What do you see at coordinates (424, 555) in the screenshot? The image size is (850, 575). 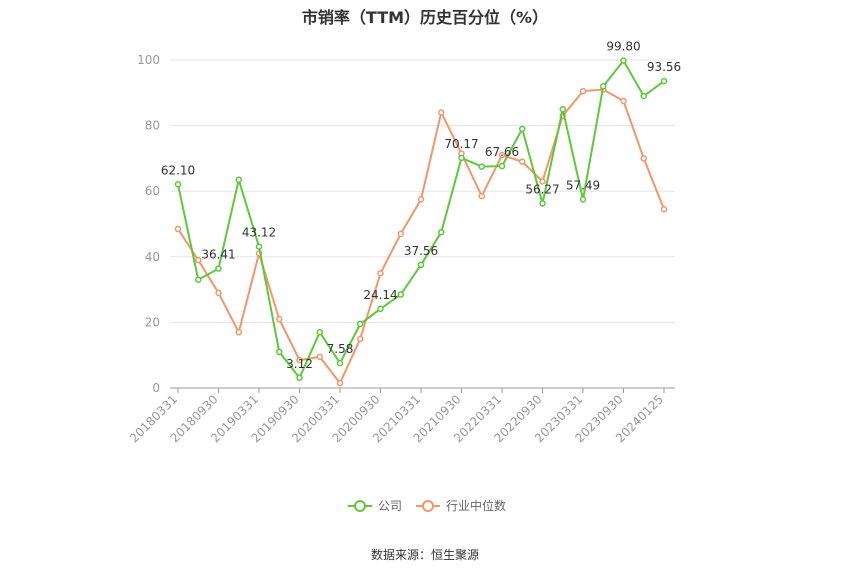 I see `data-source-note: 数据来源：恒生聚源` at bounding box center [424, 555].